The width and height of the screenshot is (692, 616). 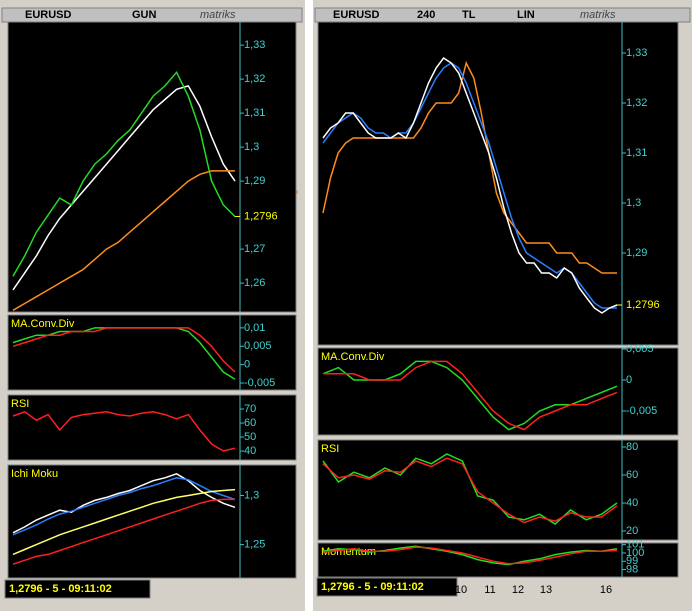 I want to click on title-field: 240, so click(x=426, y=15).